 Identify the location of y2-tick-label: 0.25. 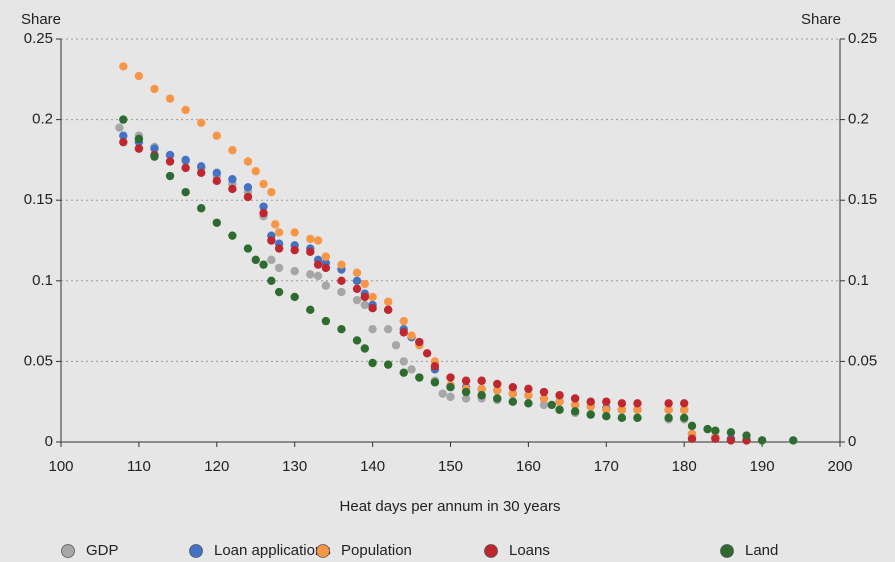
(862, 38).